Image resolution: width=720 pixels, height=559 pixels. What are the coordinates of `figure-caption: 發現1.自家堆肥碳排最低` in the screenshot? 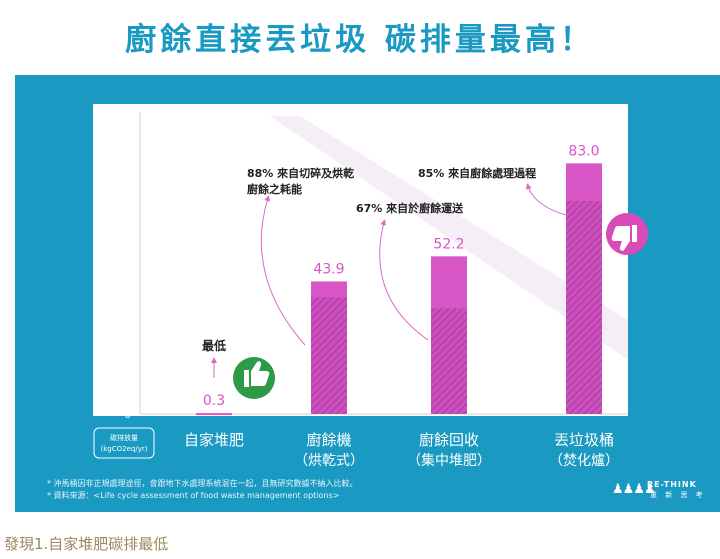 It's located at (86, 544).